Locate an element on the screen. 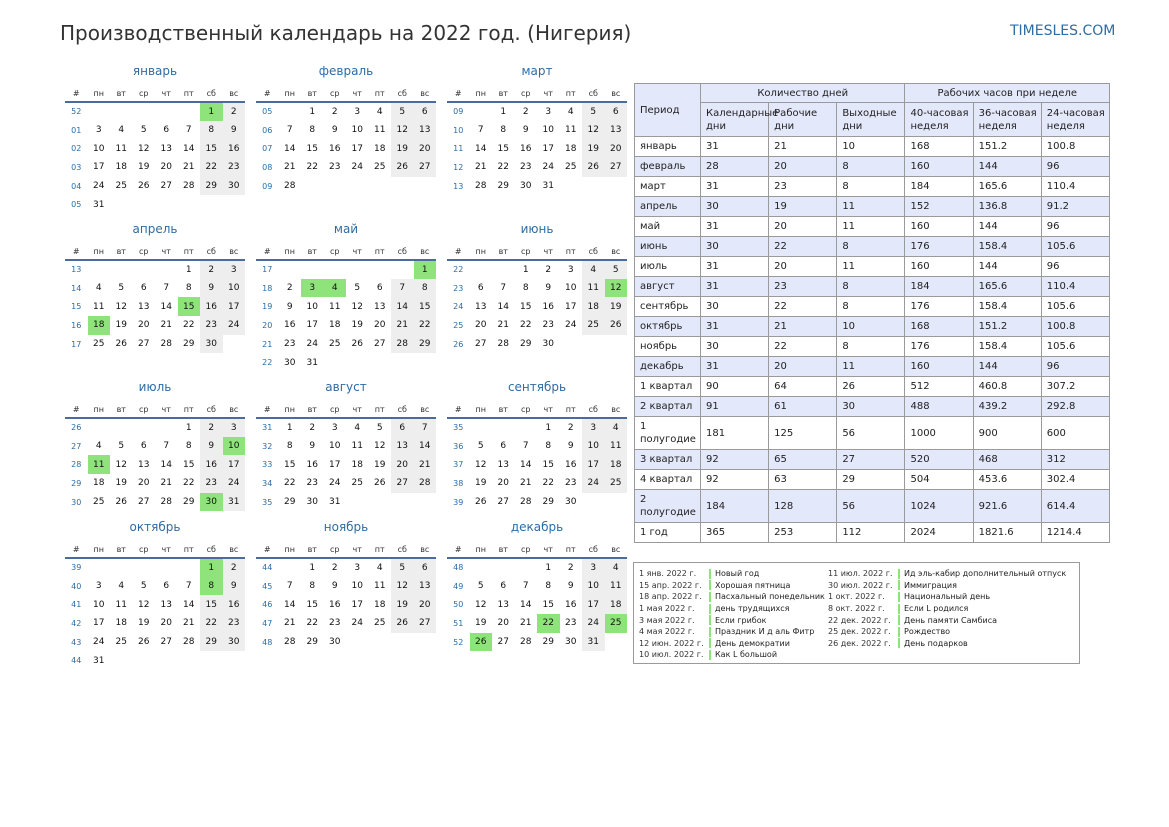  stats-value-cell: 8 is located at coordinates (871, 166).